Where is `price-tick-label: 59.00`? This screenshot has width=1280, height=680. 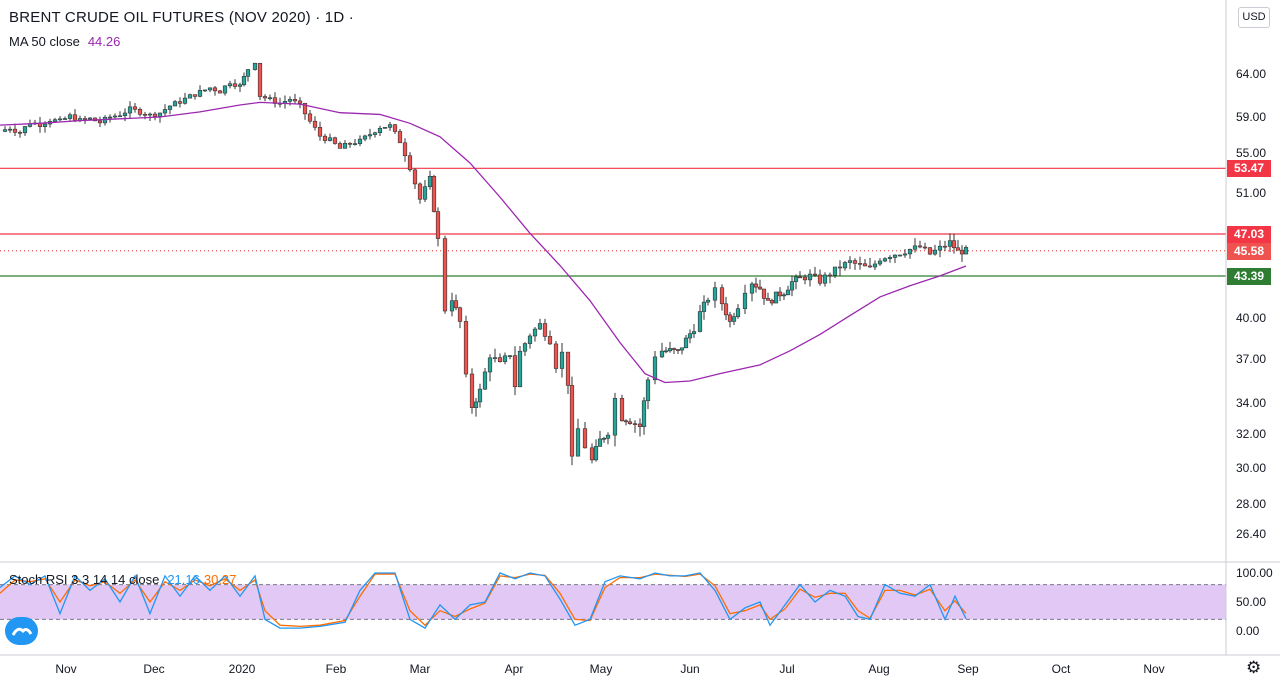
price-tick-label: 59.00 is located at coordinates (1251, 117).